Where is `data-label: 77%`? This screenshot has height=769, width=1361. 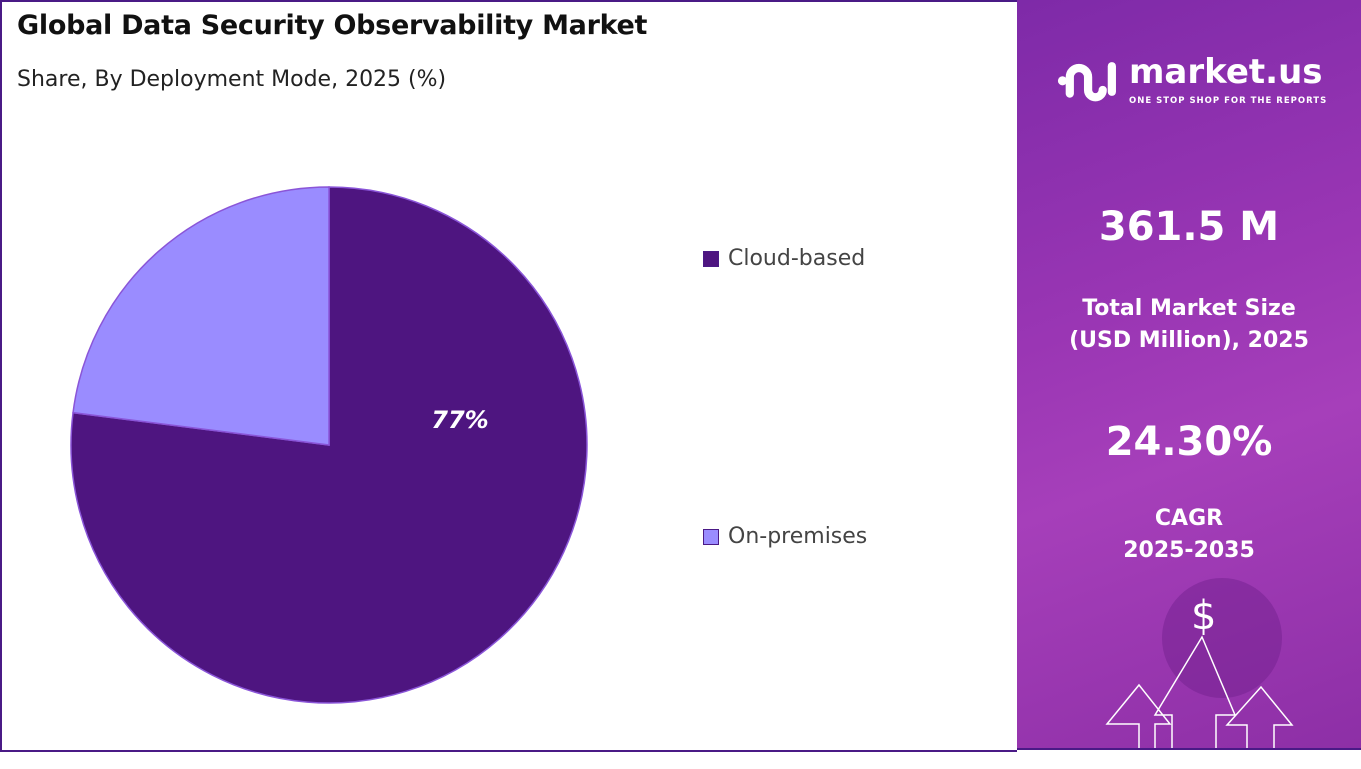
data-label: 77% is located at coordinates (459, 420).